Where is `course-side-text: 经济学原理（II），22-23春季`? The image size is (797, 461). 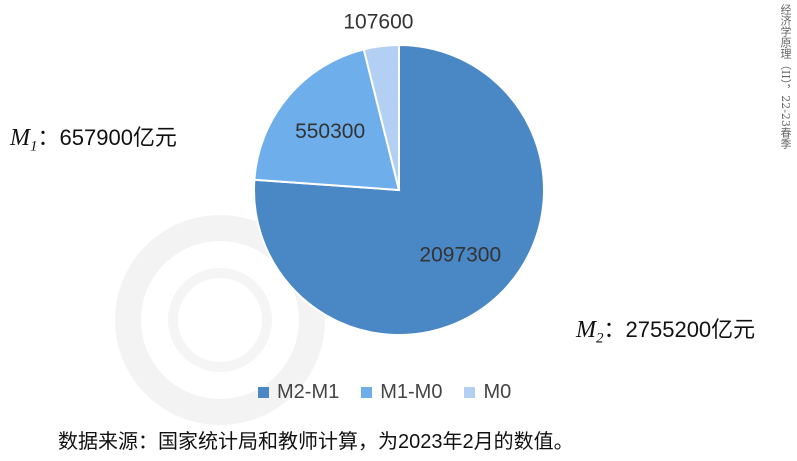
course-side-text: 经济学原理（II），22-23春季 is located at coordinates (785, 76).